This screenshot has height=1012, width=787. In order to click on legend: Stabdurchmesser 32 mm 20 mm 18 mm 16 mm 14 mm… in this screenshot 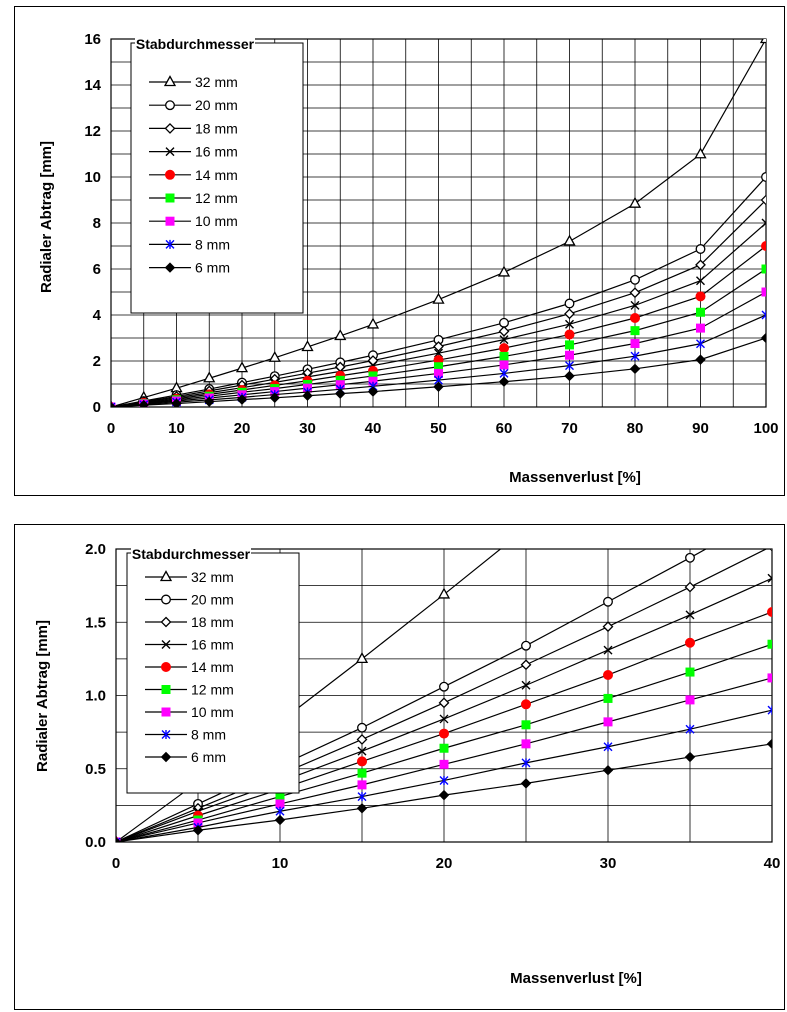, I will do `click(213, 670)`.